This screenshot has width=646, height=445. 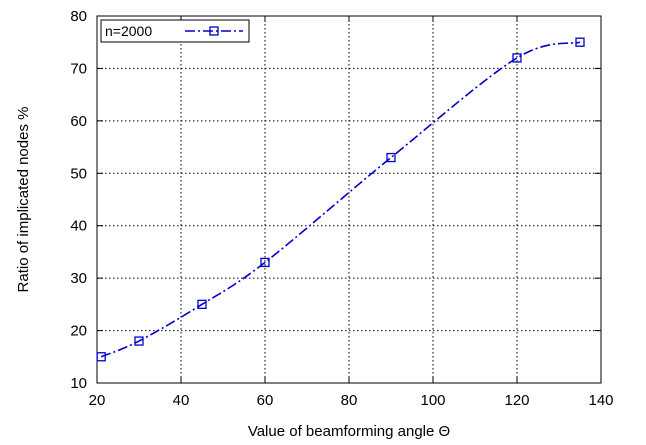 What do you see at coordinates (128, 31) in the screenshot?
I see `legend-label: n=2000` at bounding box center [128, 31].